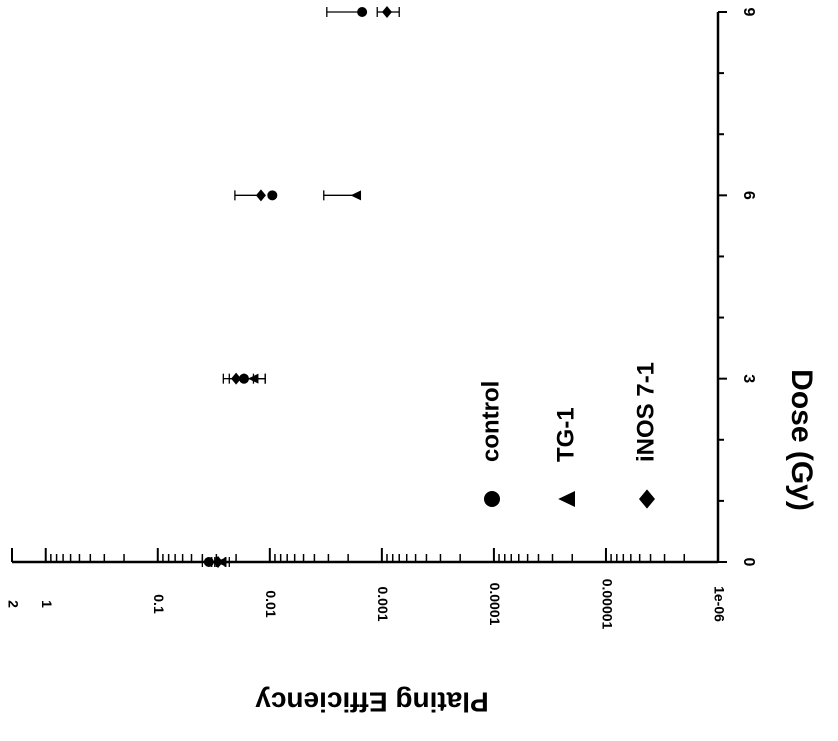  I want to click on legend-control-marker, so click(492, 499).